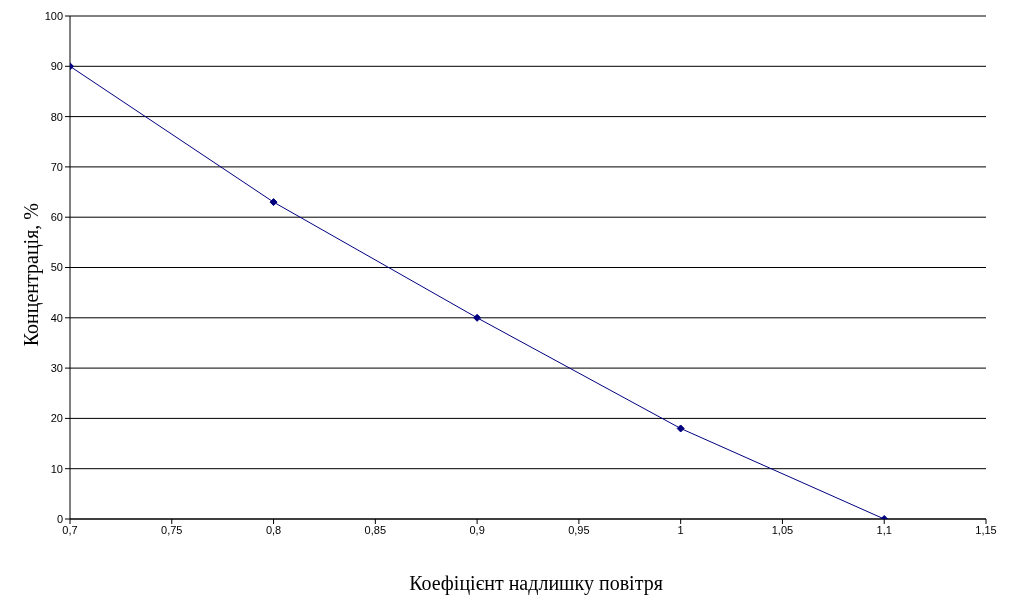 This screenshot has height=607, width=1010. Describe the element at coordinates (56, 217) in the screenshot. I see `y-tick-label: 60` at that location.